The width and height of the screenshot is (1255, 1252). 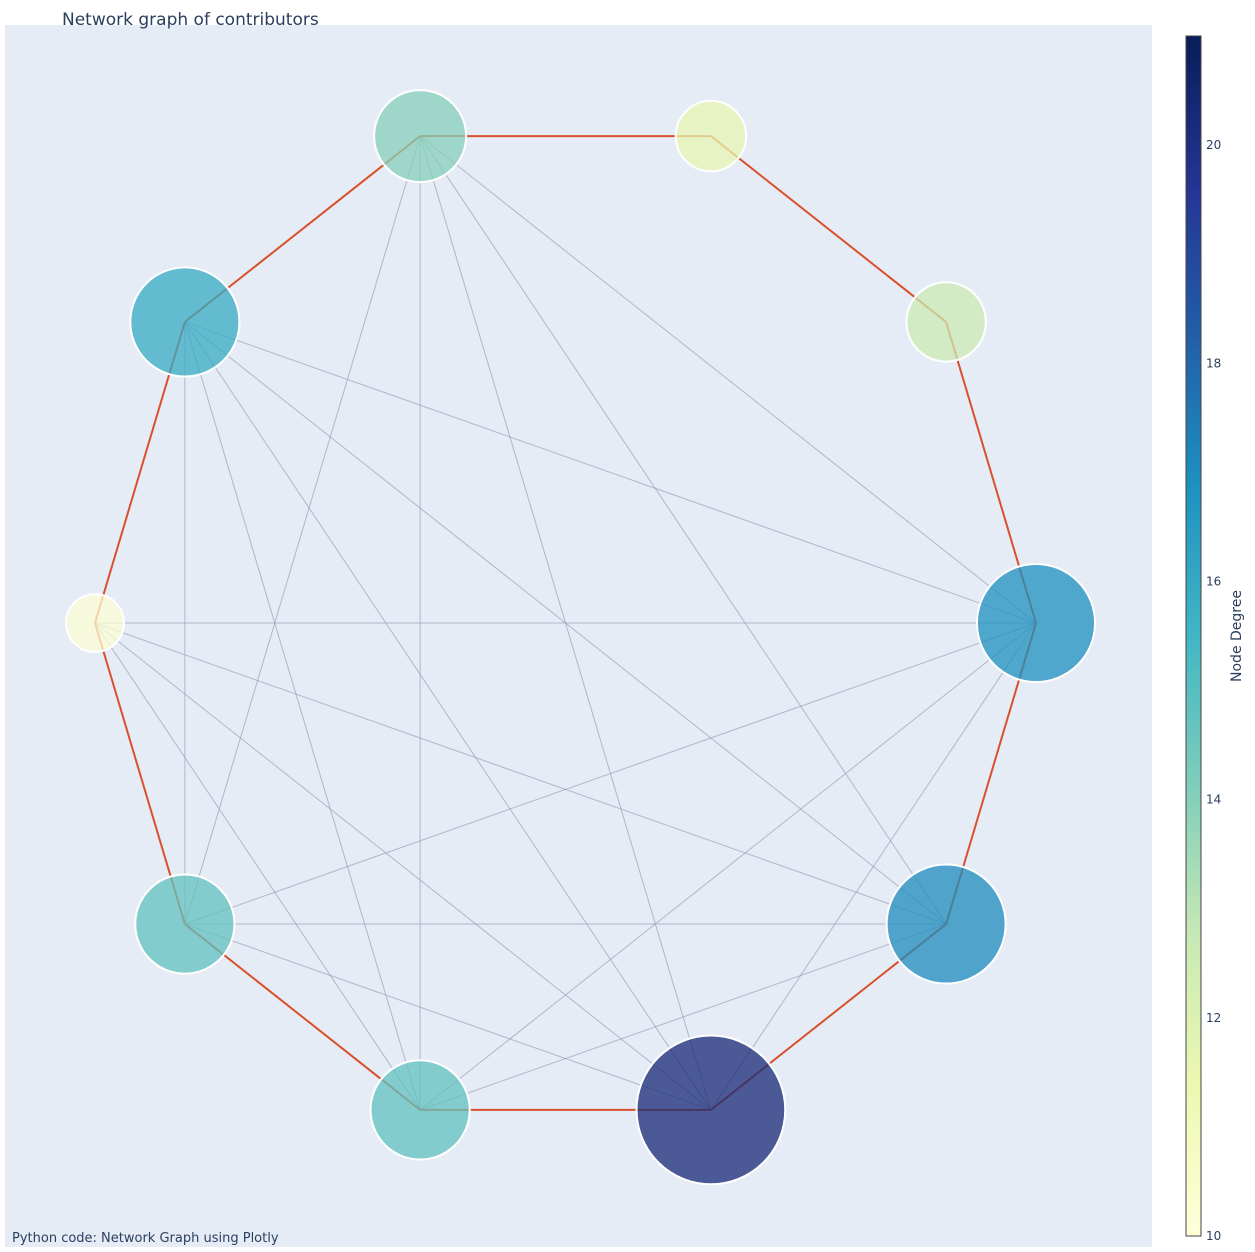 What do you see at coordinates (145, 1238) in the screenshot?
I see `chart-annotation: Python code: Network Graph using Plotly` at bounding box center [145, 1238].